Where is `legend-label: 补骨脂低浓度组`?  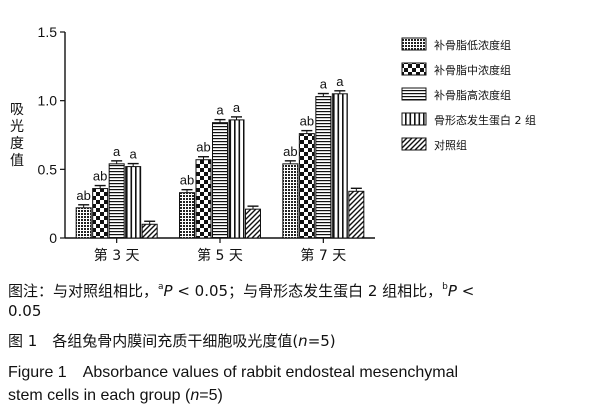
legend-label: 补骨脂低浓度组 is located at coordinates (472, 45).